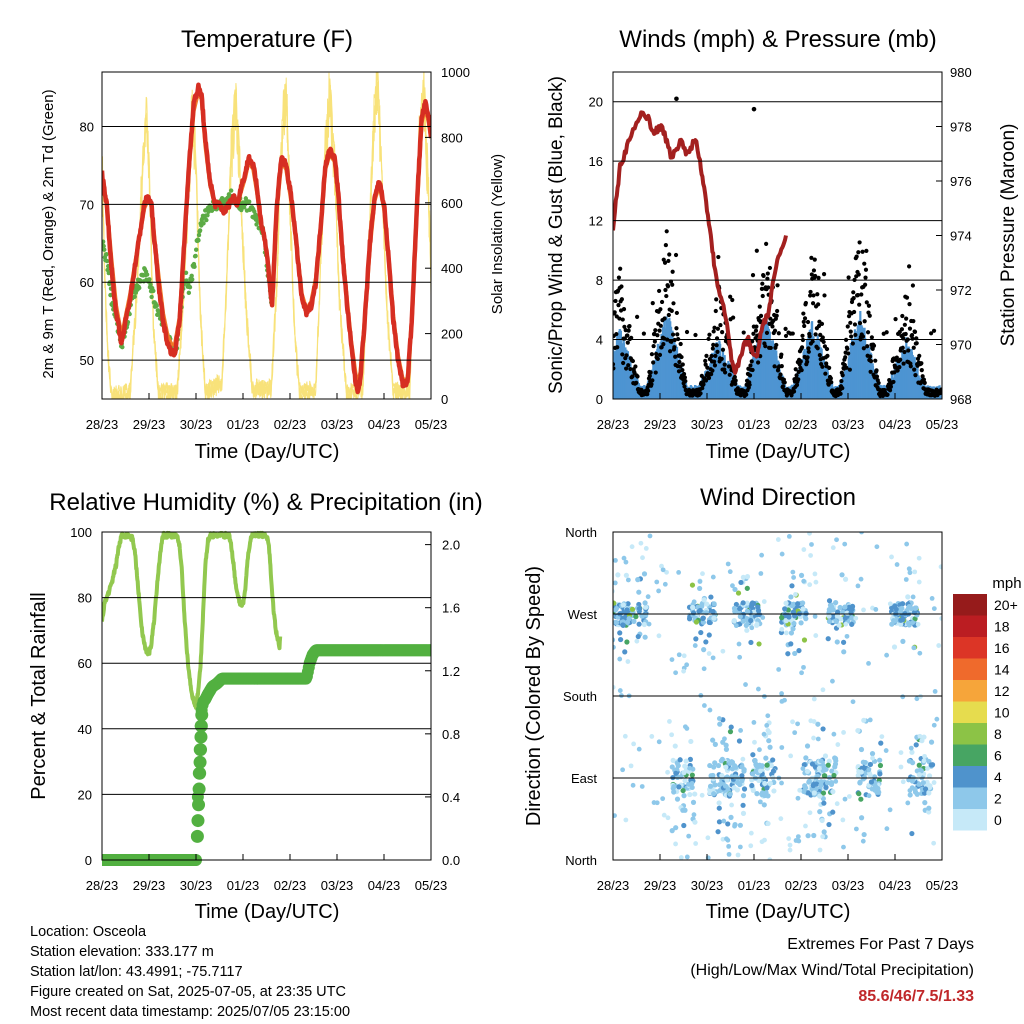  I want to click on temperature-x-tick-label: 30/23, so click(196, 424).